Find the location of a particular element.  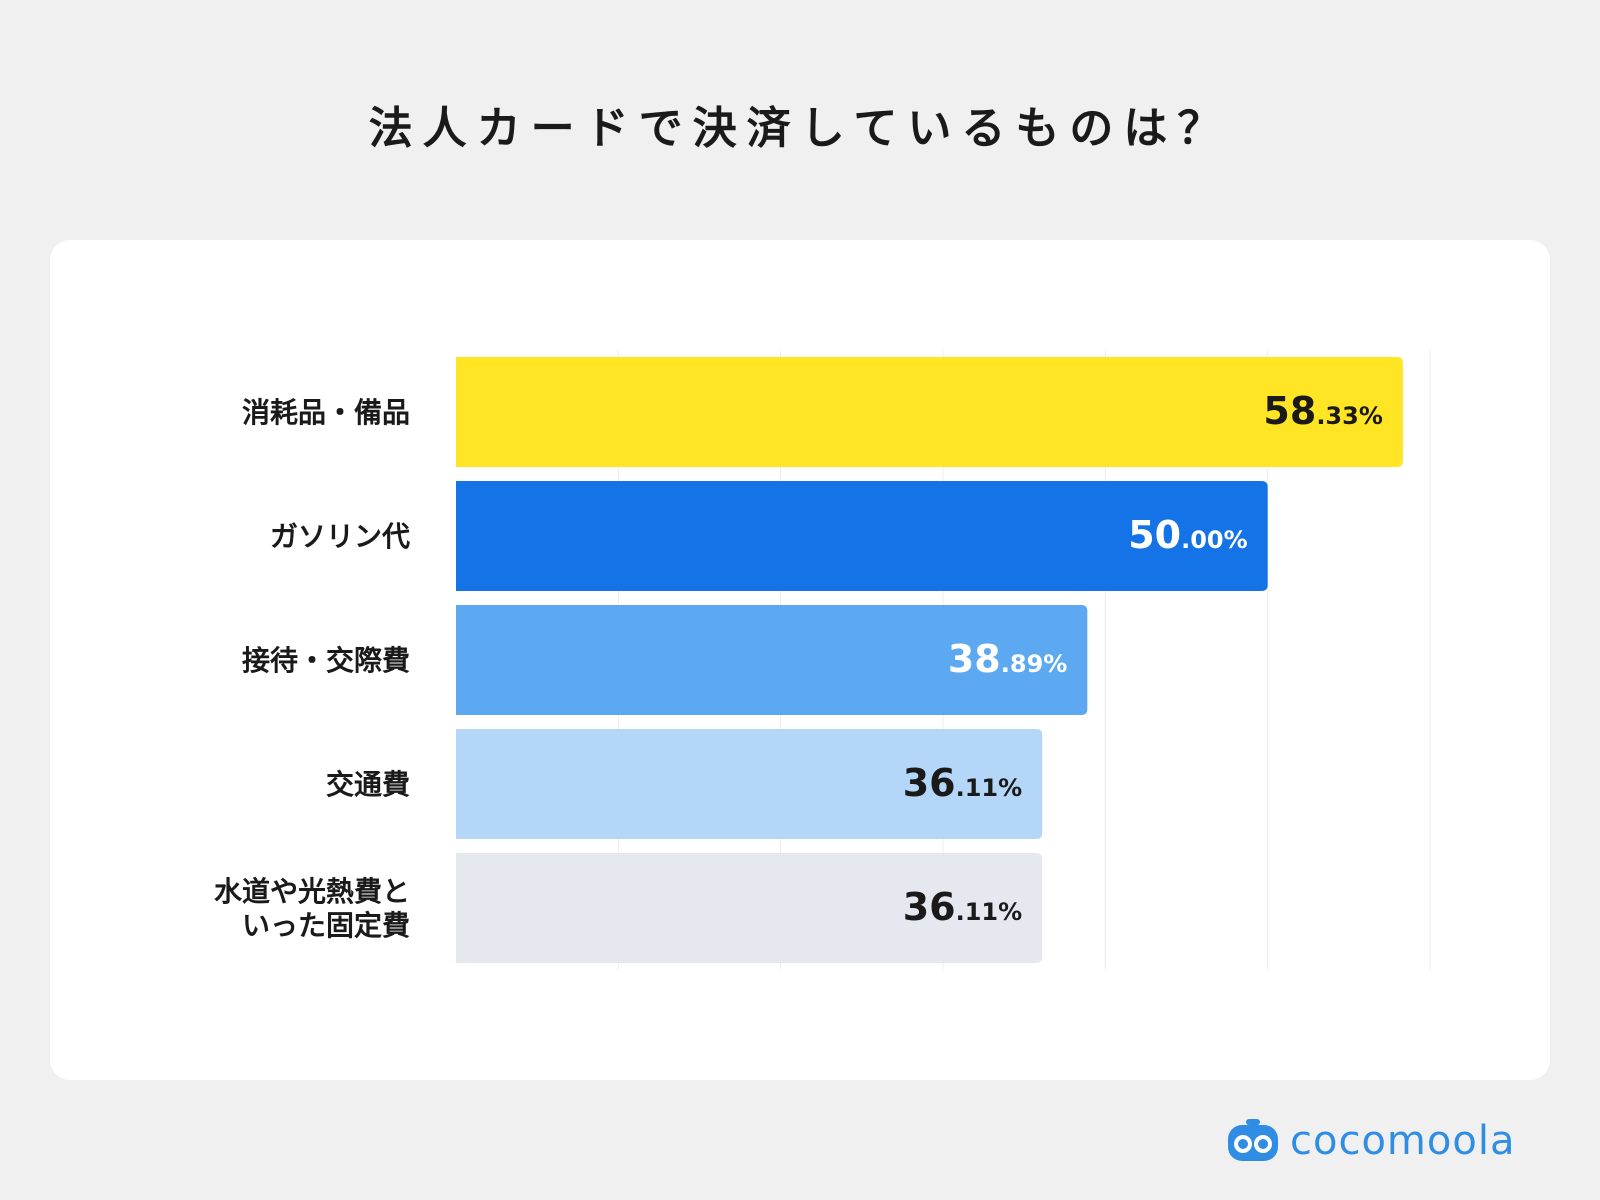

category-label: ガソリン代 is located at coordinates (340, 536).